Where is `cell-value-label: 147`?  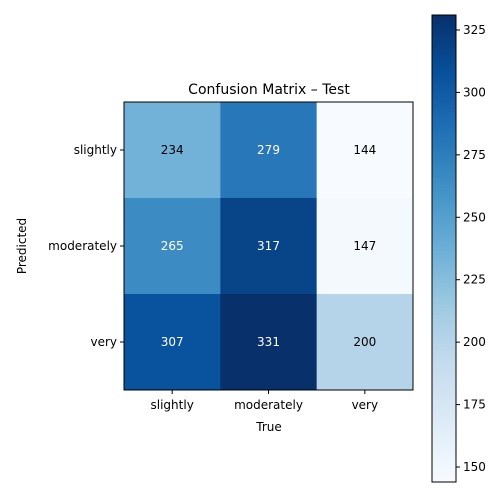
cell-value-label: 147 is located at coordinates (364, 246).